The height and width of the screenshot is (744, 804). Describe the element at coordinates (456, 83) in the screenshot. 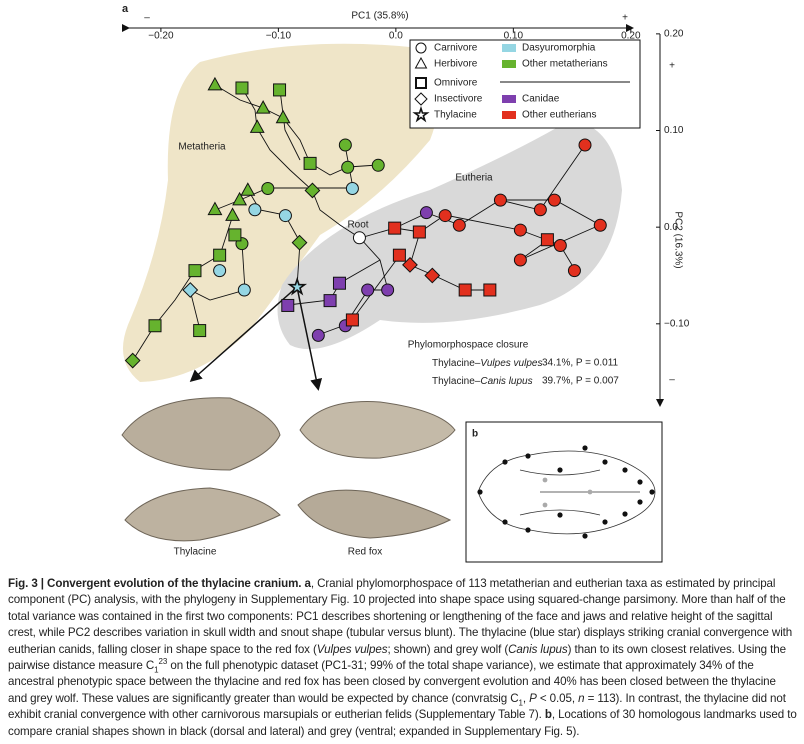

I see `legend-label: Omnivore` at that location.